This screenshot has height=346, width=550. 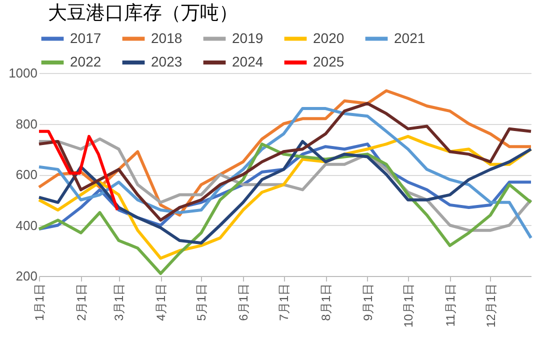 I want to click on legend-label: 2021, so click(x=410, y=38).